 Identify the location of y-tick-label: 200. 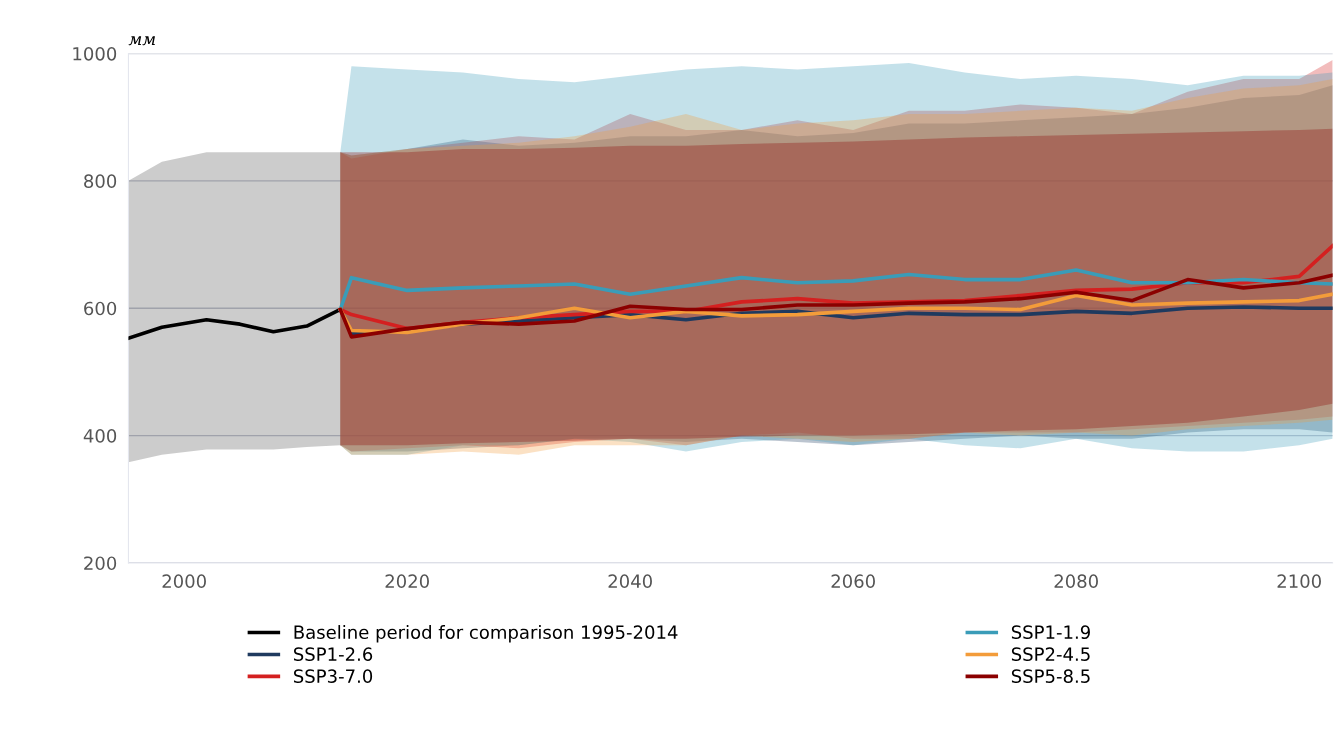
(100, 563).